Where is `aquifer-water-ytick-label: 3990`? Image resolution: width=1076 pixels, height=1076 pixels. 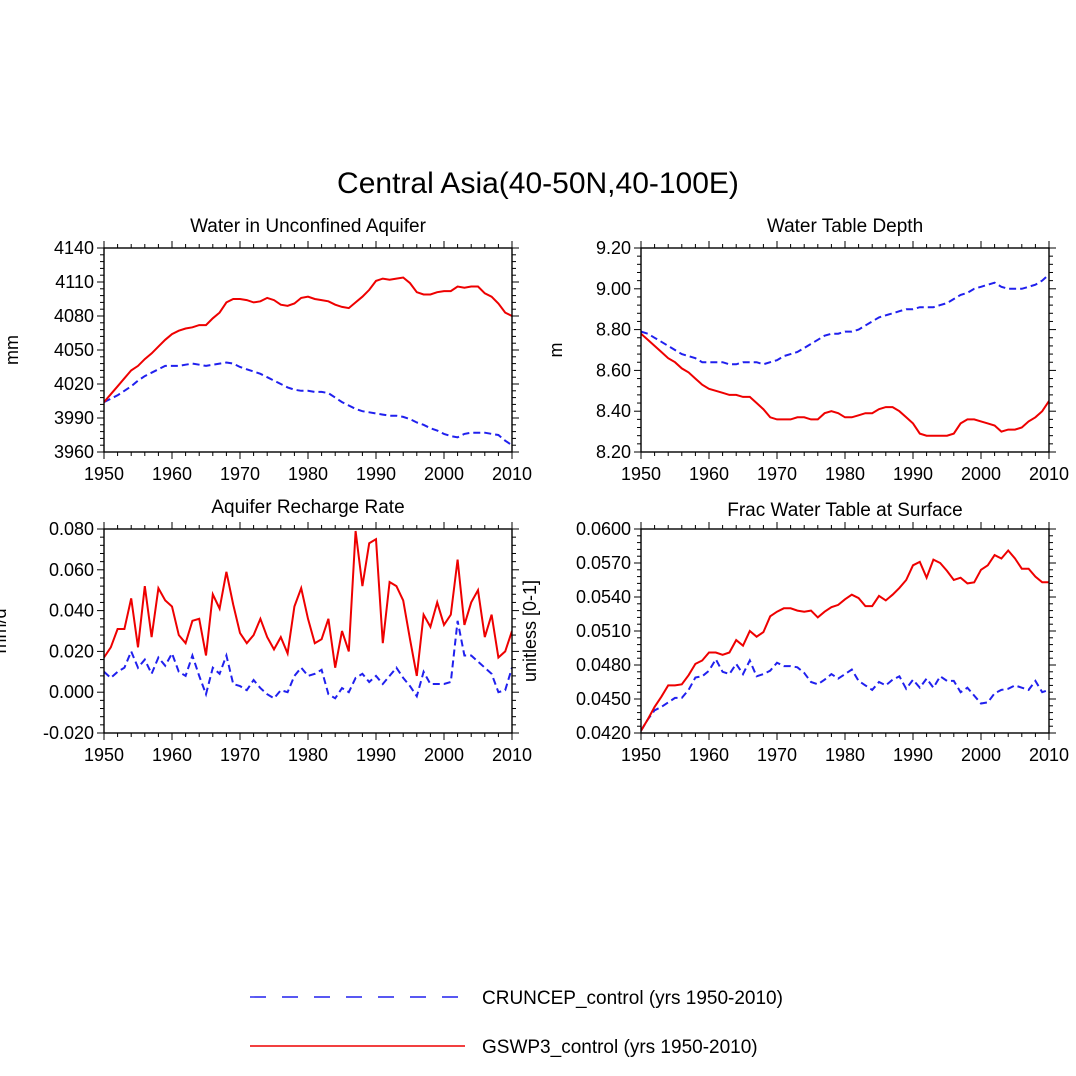
aquifer-water-ytick-label: 3990 is located at coordinates (74, 418).